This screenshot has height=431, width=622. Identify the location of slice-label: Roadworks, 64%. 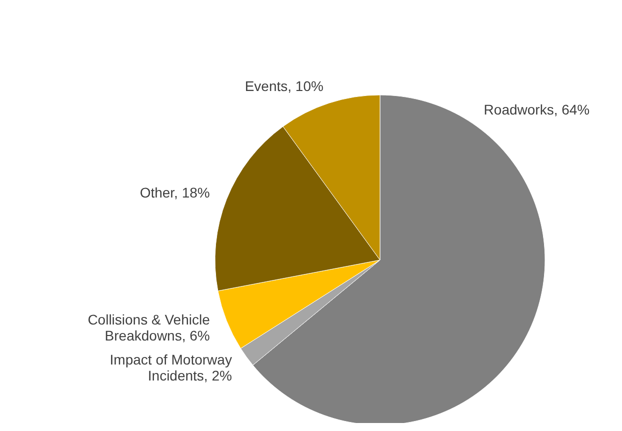
(537, 109).